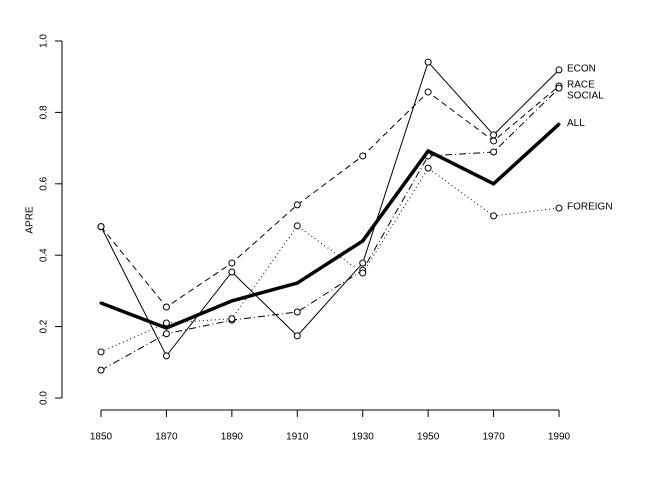  I want to click on x-tick-label: 1990, so click(559, 437).